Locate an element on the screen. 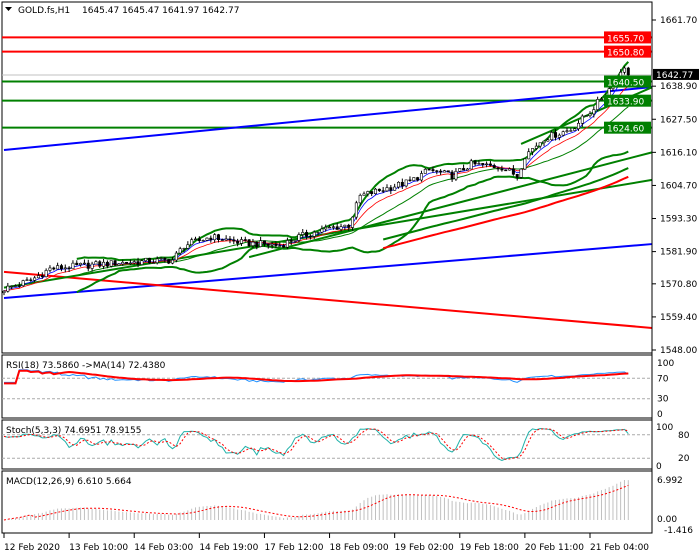 The image size is (700, 560). rsi-tick-label: 0 is located at coordinates (660, 415).